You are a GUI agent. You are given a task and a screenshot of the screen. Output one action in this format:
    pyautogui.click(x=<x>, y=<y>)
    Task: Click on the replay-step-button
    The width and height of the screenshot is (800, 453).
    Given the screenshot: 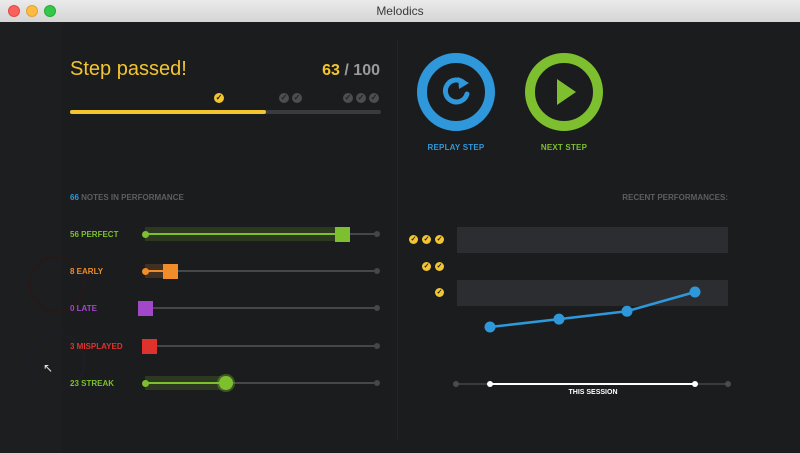 What is the action you would take?
    pyautogui.click(x=456, y=92)
    